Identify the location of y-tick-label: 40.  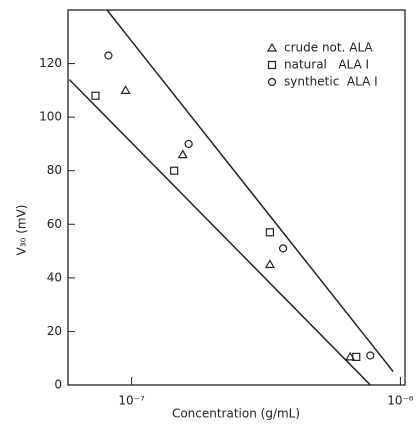
(54, 277).